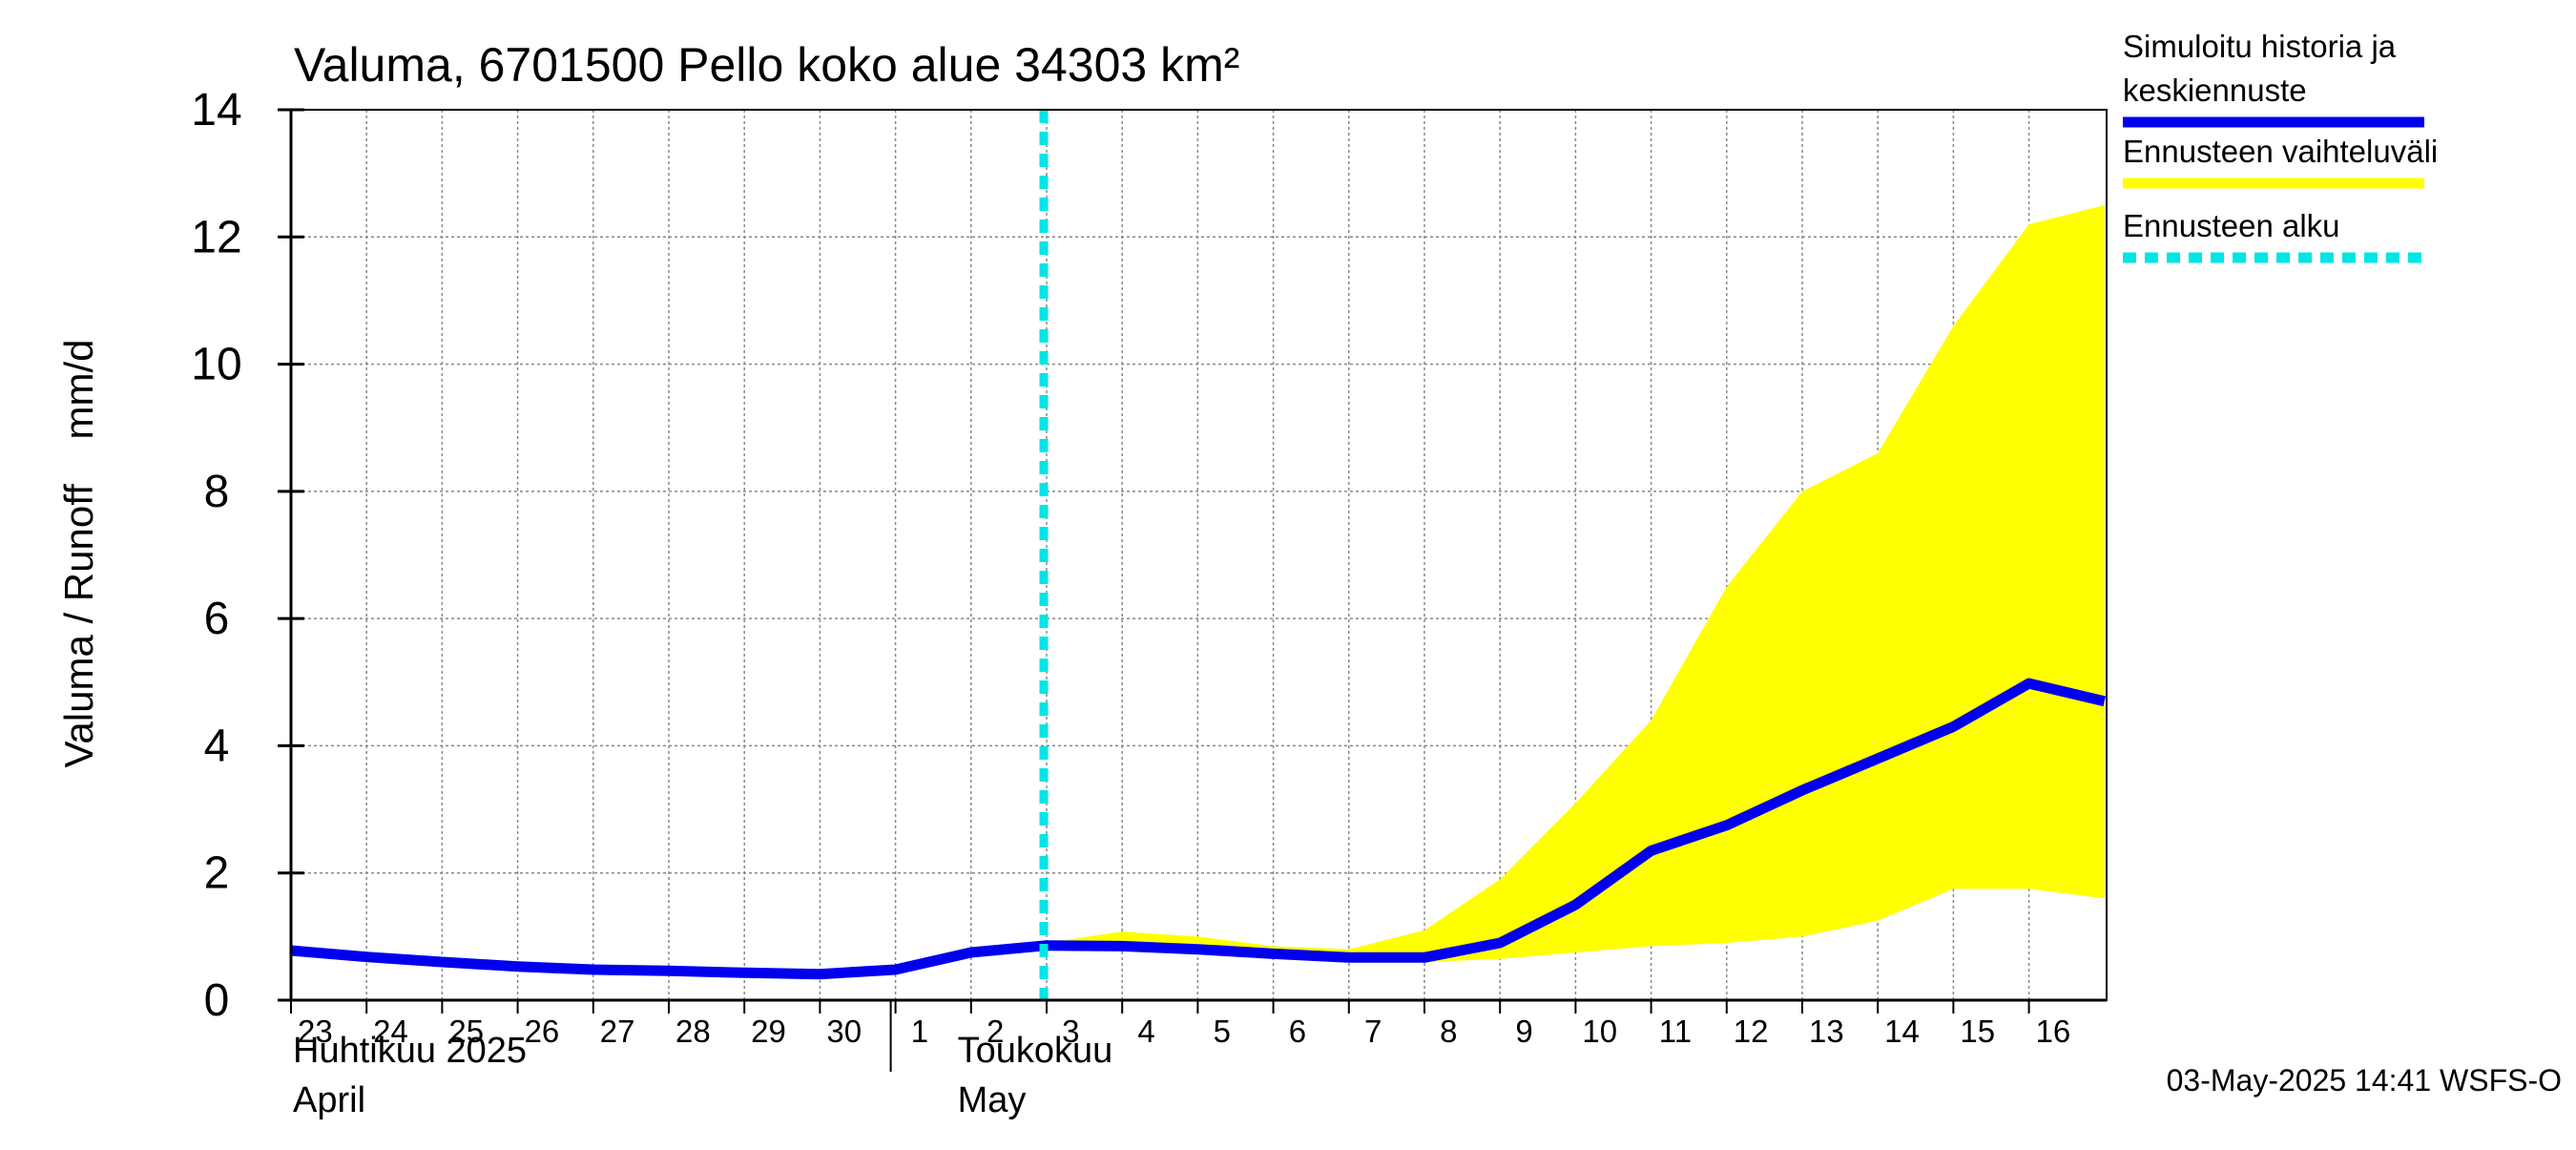  I want to click on x-tick-label: 16, so click(2053, 1031).